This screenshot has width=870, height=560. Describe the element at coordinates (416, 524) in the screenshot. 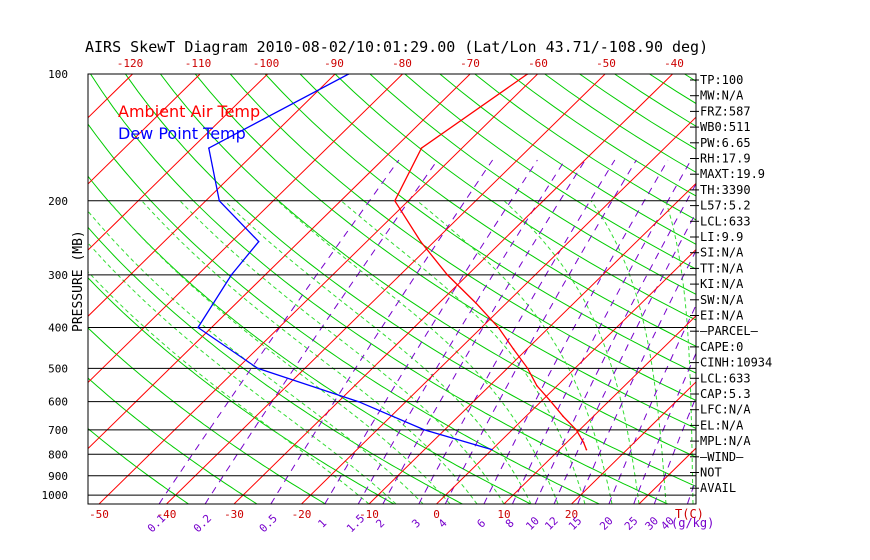

I see `mixing-ratio-label: 3` at that location.